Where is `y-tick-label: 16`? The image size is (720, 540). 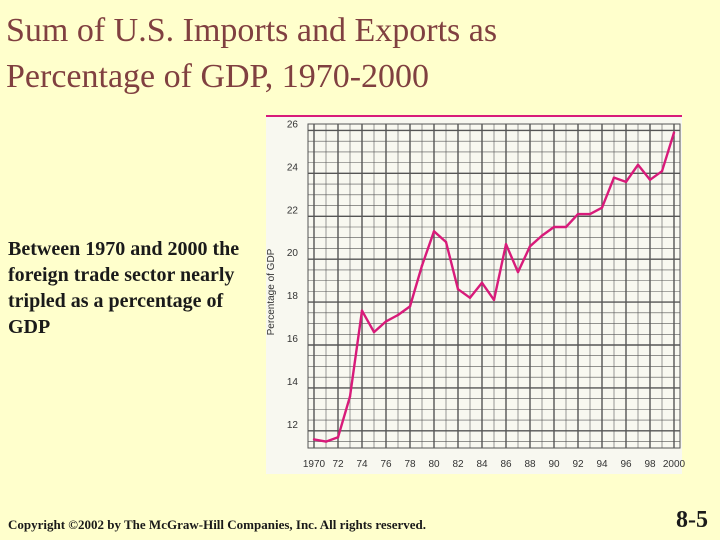 y-tick-label: 16 is located at coordinates (293, 339).